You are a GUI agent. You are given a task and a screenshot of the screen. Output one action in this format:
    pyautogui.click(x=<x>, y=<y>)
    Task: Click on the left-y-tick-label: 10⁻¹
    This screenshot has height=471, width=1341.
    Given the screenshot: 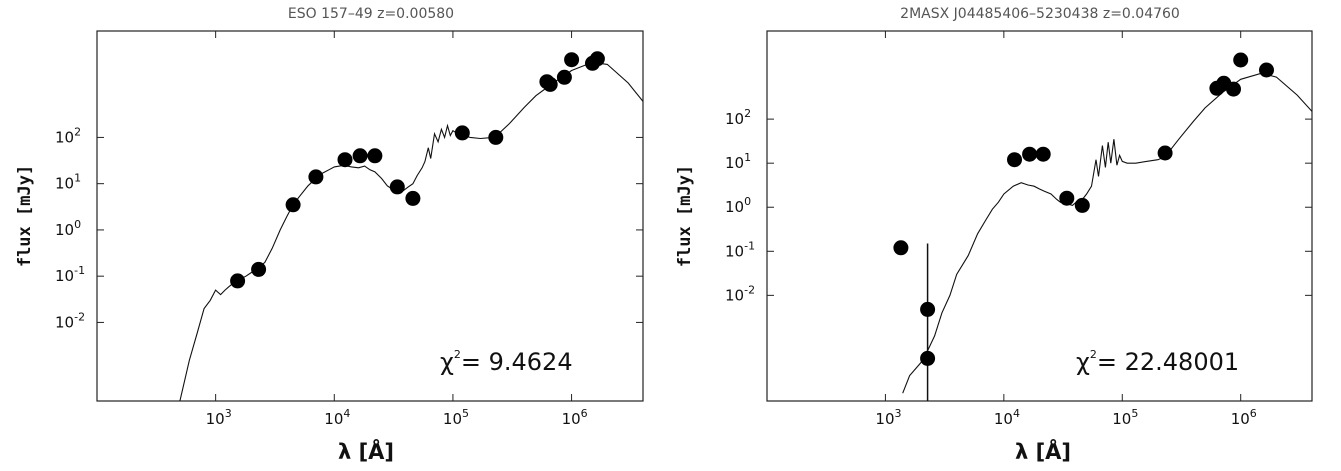 What is the action you would take?
    pyautogui.click(x=70, y=274)
    